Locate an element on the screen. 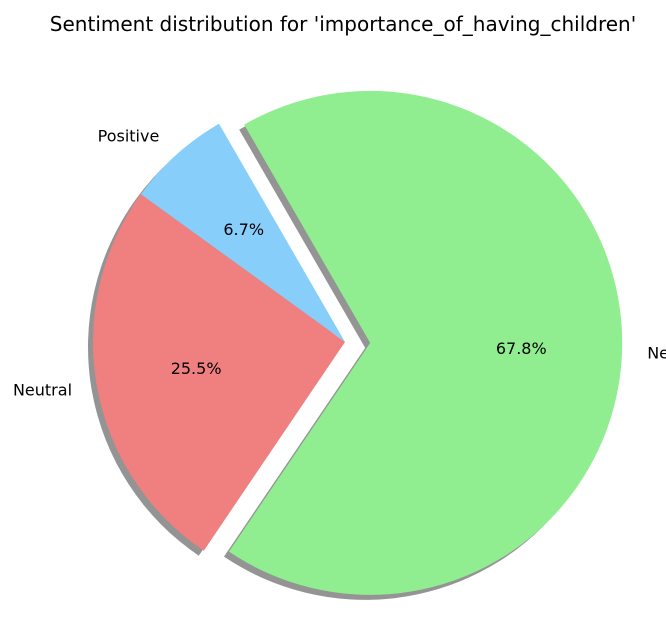 Image resolution: width=666 pixels, height=633 pixels. pct-label-positive: 6.7% is located at coordinates (243, 229).